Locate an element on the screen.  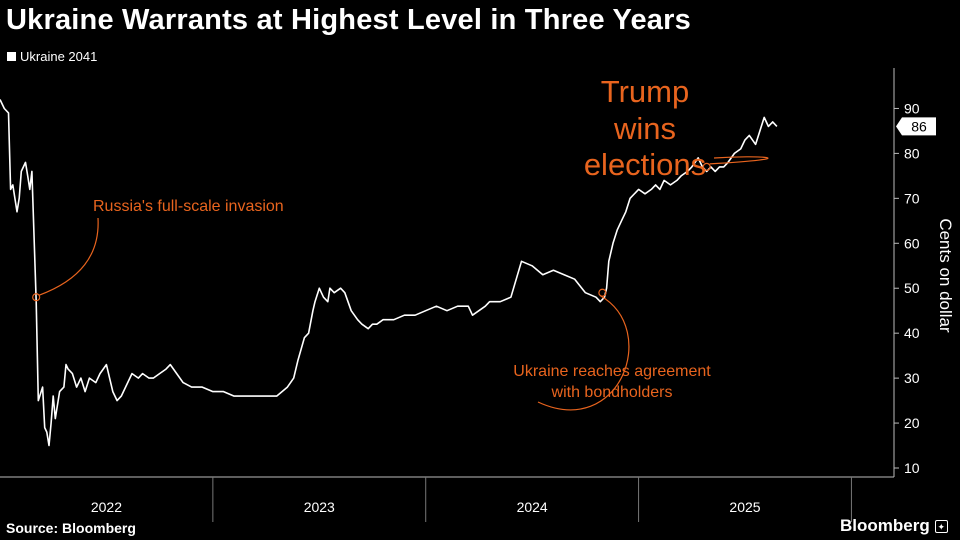
x-tick-label-2023: 2023 is located at coordinates (319, 507).